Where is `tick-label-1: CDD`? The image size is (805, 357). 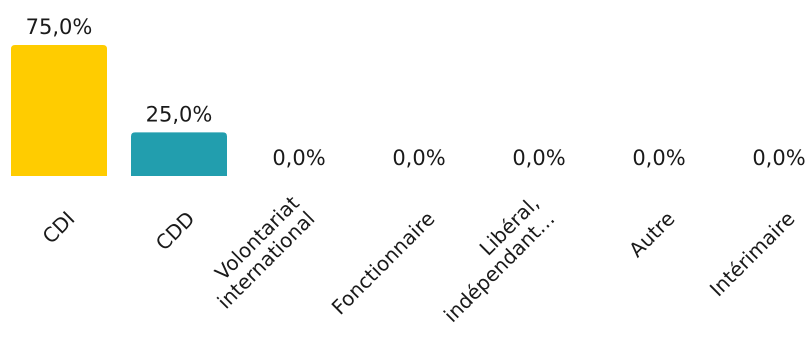
tick-label-1: CDD is located at coordinates (175, 231).